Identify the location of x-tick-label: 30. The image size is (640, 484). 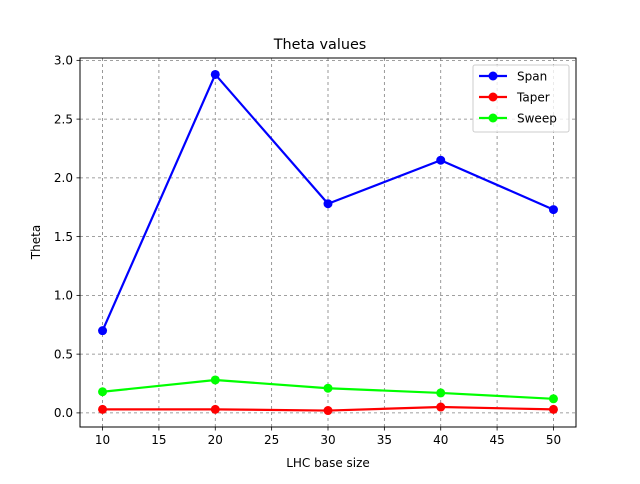
(327, 440).